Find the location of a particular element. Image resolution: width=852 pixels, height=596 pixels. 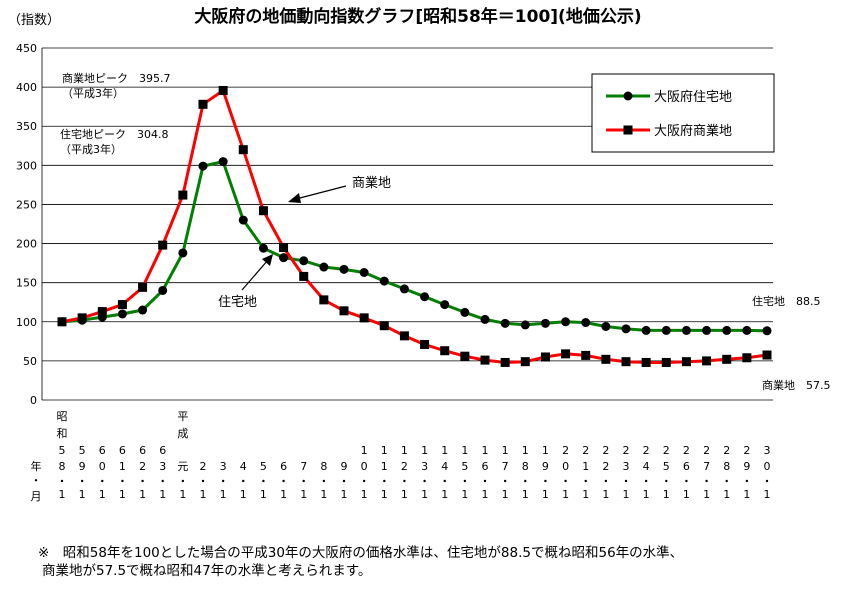

legend: 大阪府住宅地 大阪府商業地 is located at coordinates (683, 113).